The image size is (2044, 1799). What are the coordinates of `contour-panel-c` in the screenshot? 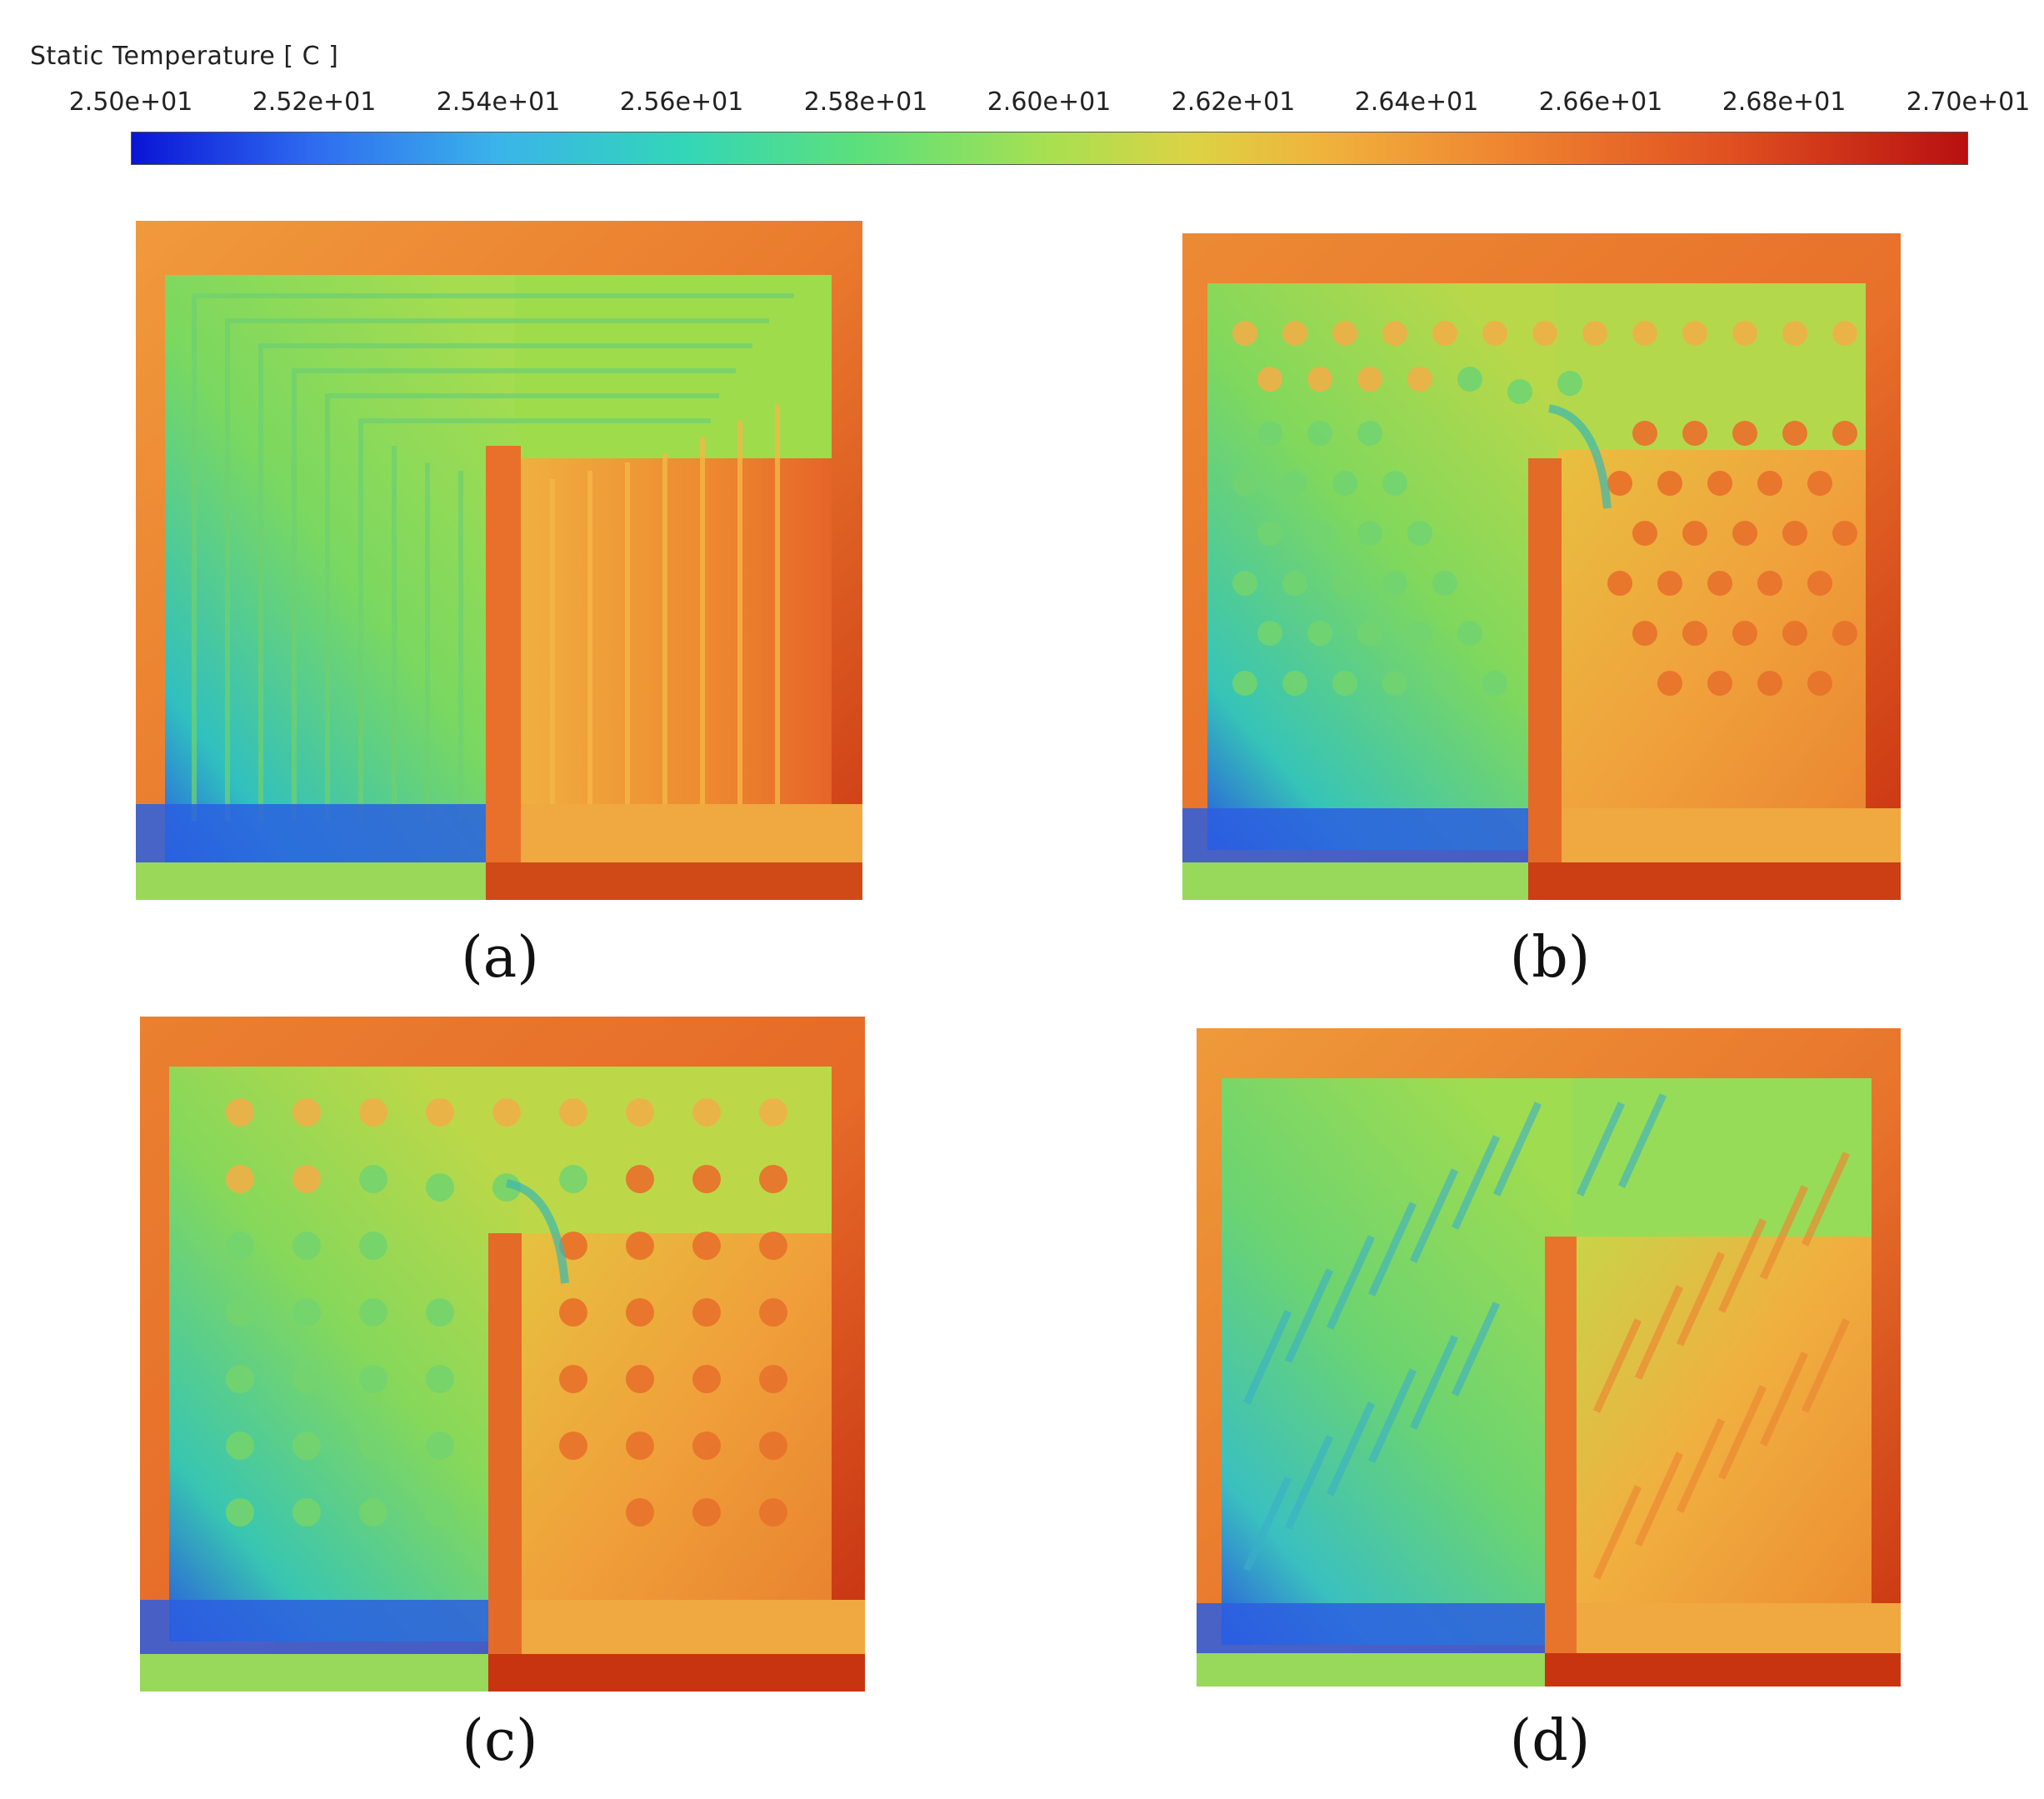 It's located at (503, 1354).